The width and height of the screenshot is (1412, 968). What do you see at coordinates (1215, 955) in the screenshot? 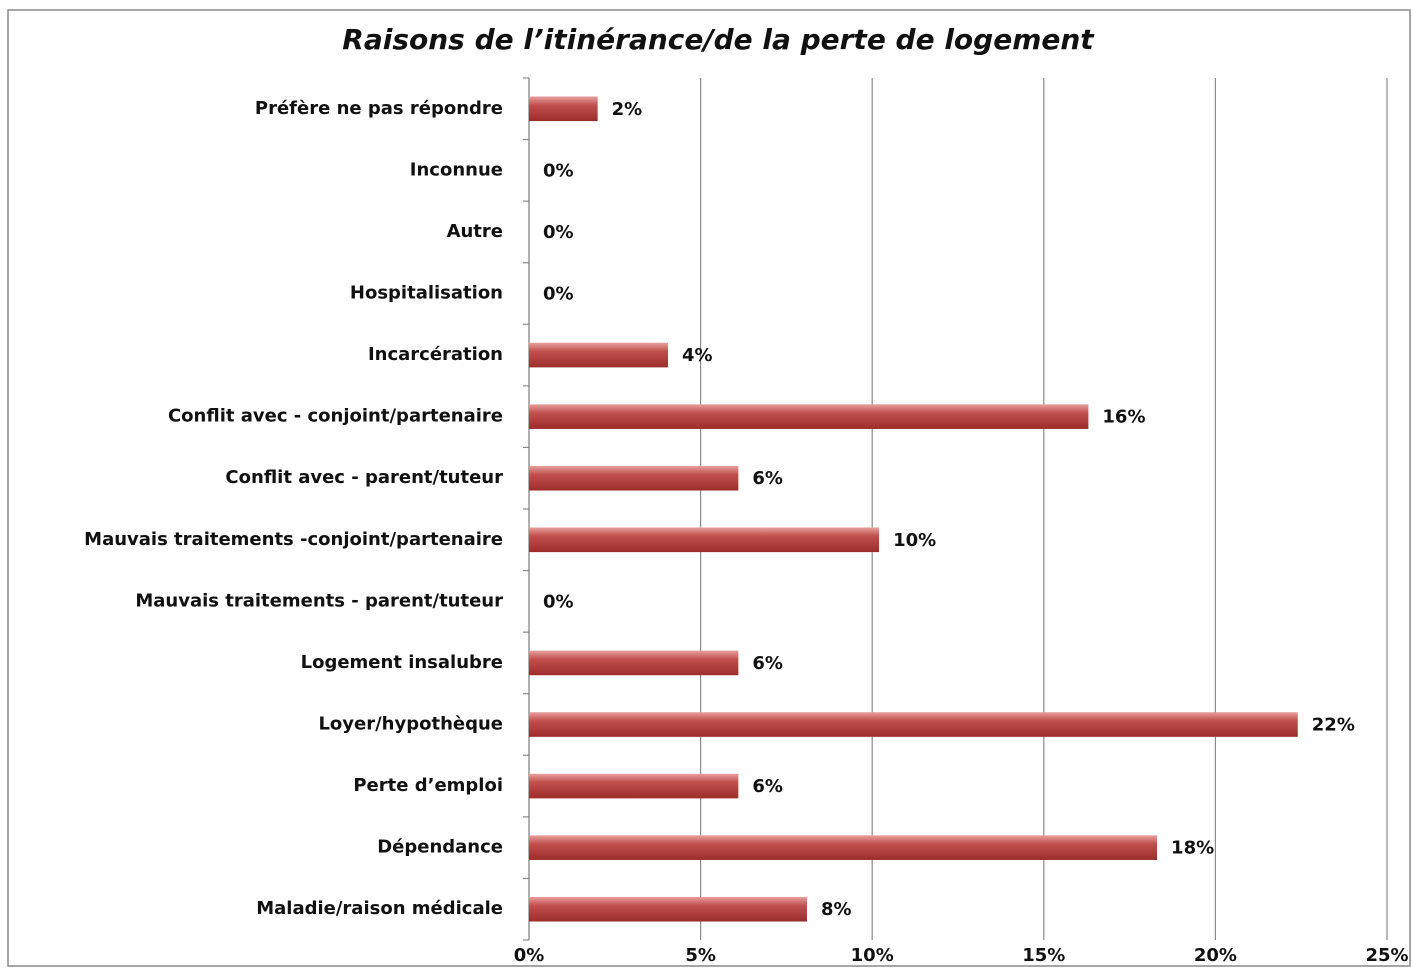
I see `x-tick-label: 20%` at bounding box center [1215, 955].